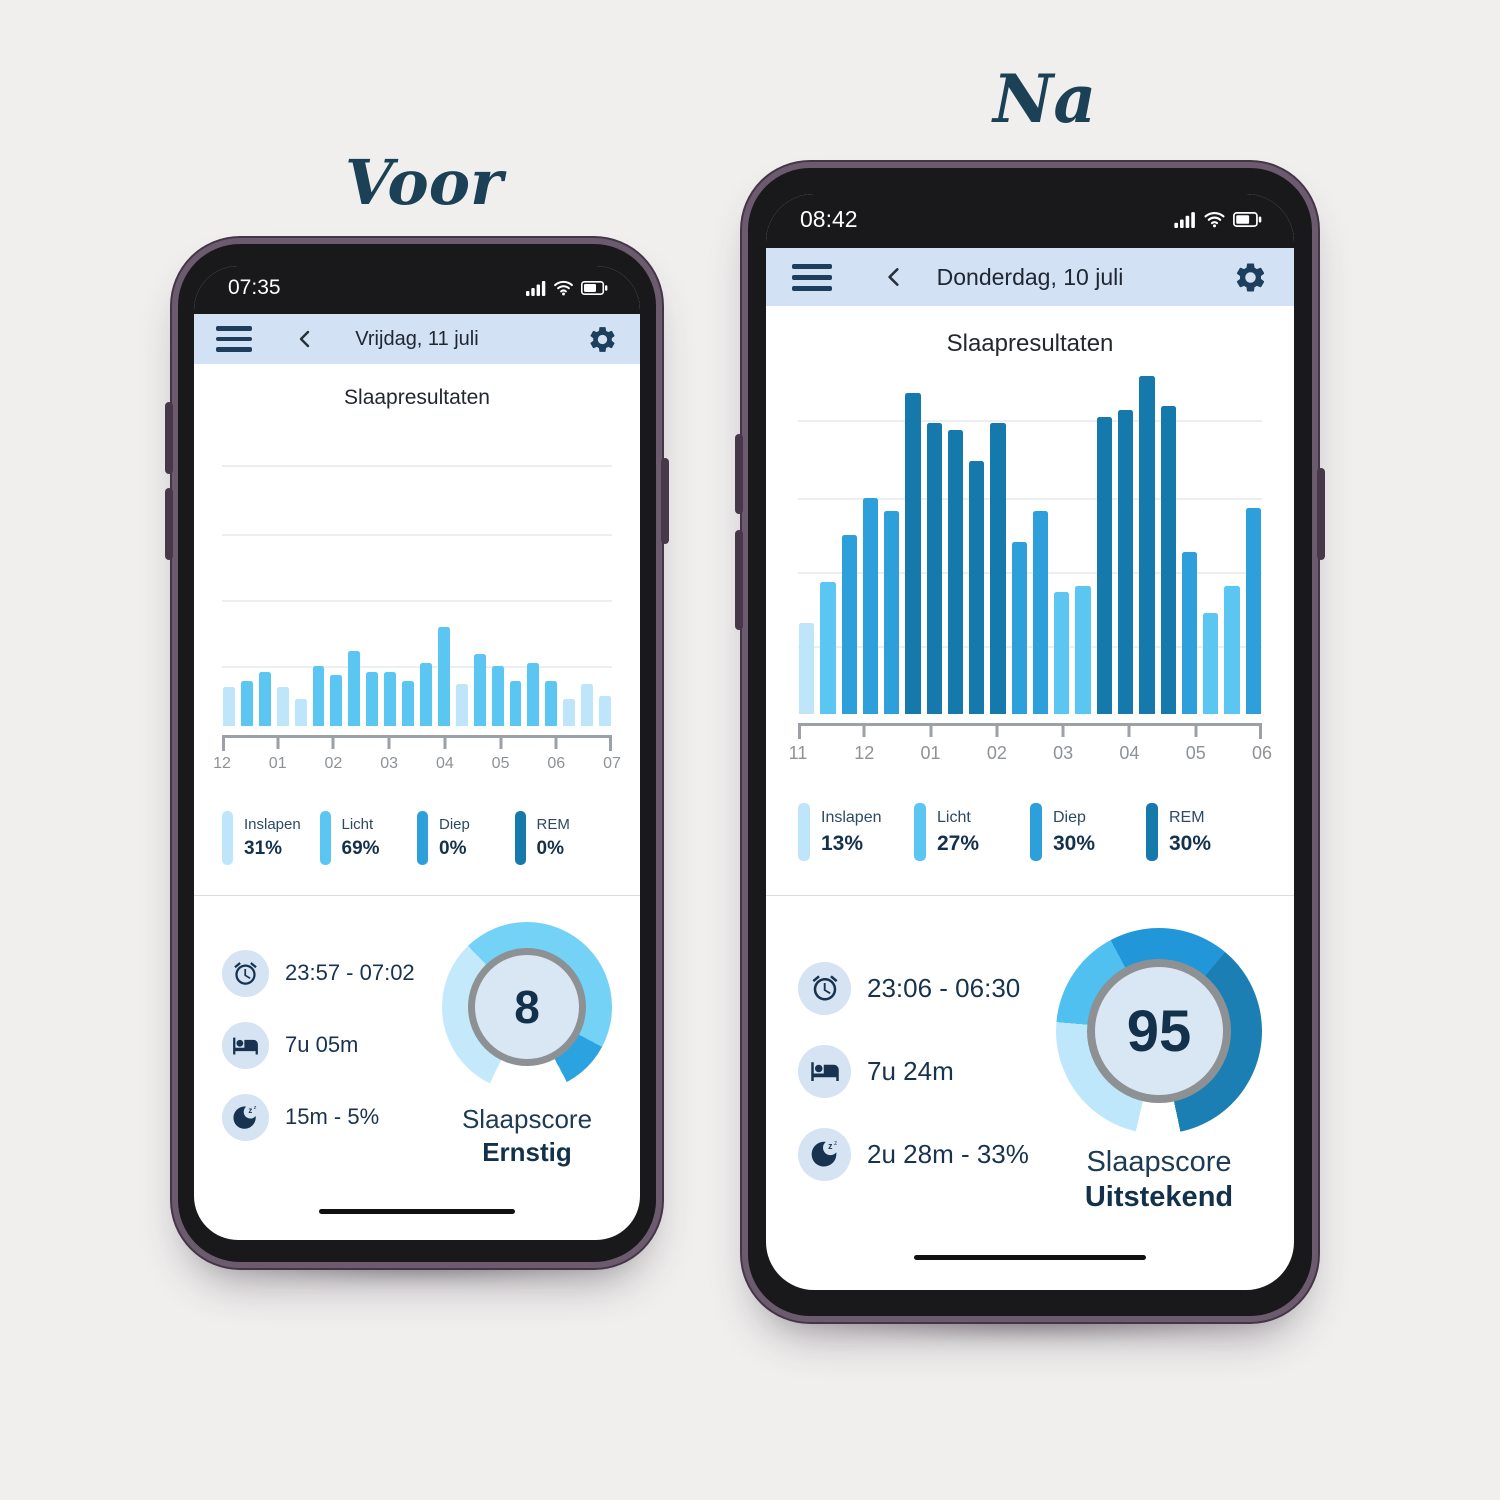 The image size is (1500, 1500). Describe the element at coordinates (1030, 277) in the screenshot. I see `app-header: Donderdag, 10 juli` at that location.